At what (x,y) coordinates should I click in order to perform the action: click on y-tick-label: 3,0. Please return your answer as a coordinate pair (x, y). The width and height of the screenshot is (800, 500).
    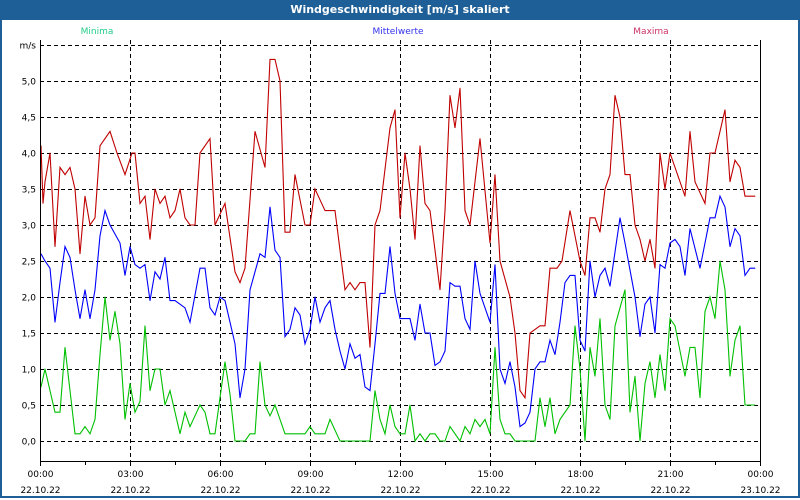
    Looking at the image, I should click on (29, 227).